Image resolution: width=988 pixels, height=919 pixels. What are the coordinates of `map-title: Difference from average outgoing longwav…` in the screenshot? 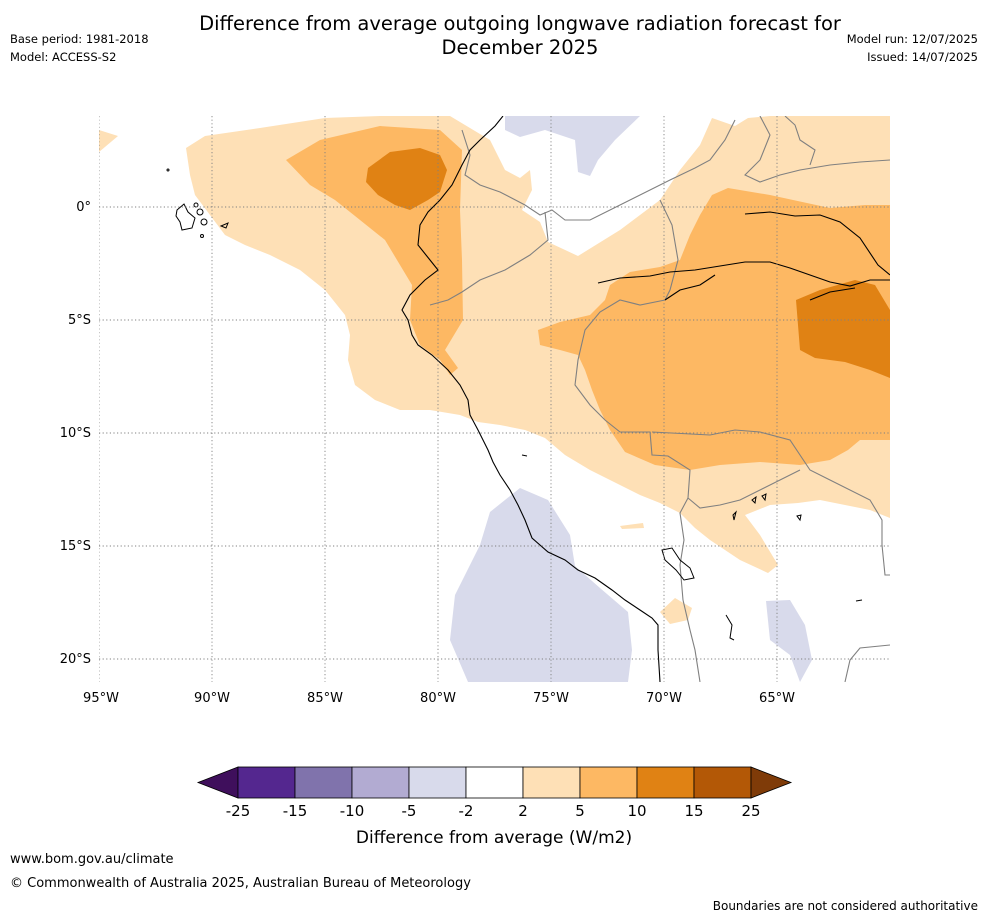 It's located at (520, 35).